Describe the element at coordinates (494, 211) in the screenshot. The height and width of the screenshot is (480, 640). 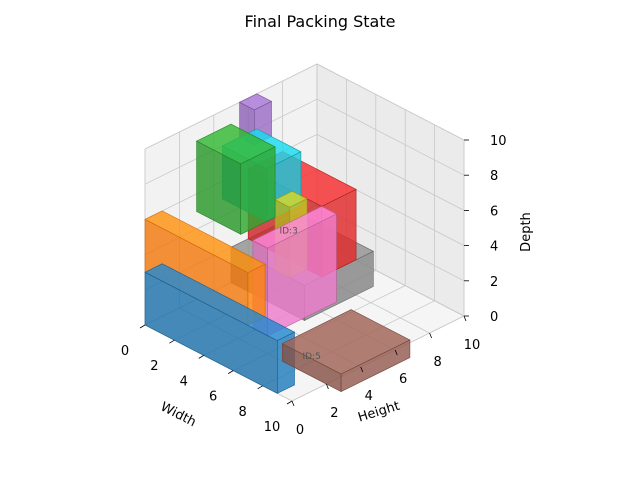
I see `z-tick-label: 6` at that location.